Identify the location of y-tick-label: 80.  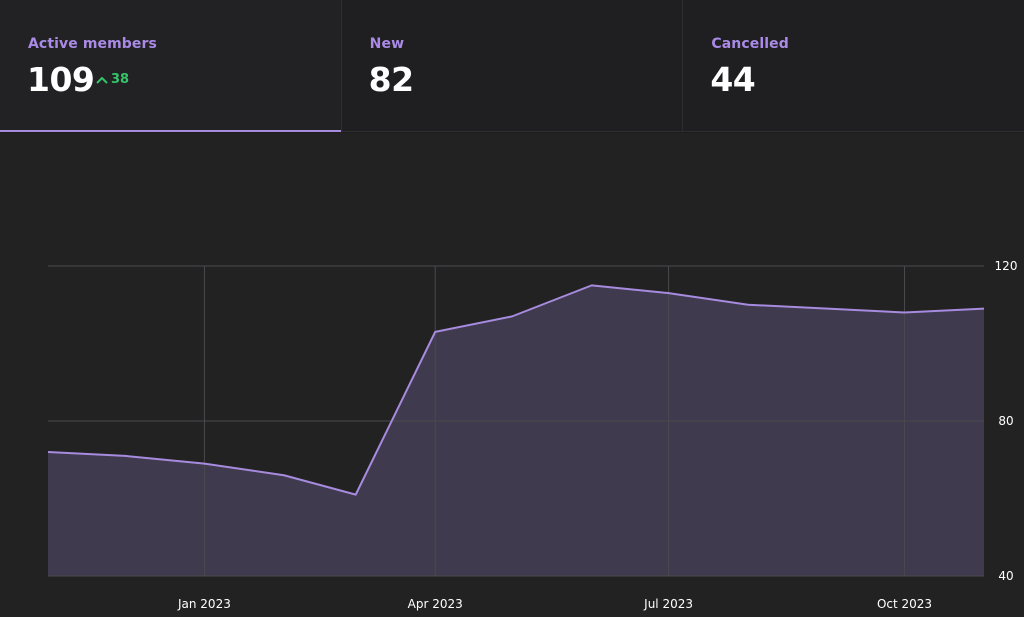
(1005, 421).